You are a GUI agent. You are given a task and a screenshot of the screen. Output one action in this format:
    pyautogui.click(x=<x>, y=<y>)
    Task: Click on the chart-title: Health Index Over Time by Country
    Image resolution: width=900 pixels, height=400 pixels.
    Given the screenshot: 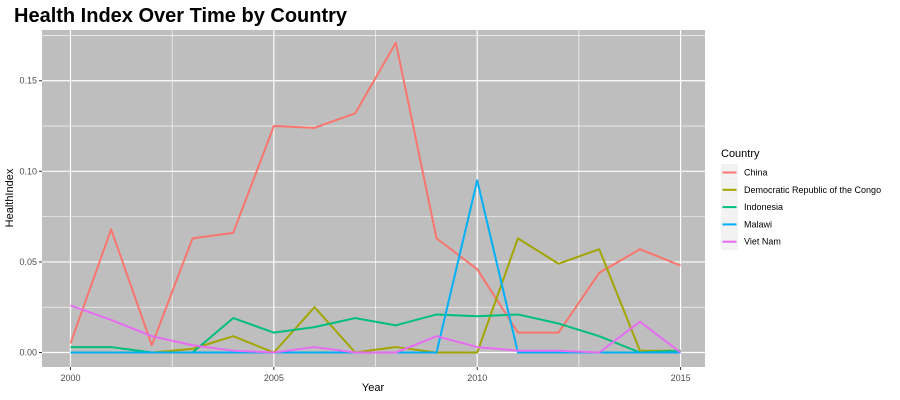 What is the action you would take?
    pyautogui.click(x=181, y=16)
    